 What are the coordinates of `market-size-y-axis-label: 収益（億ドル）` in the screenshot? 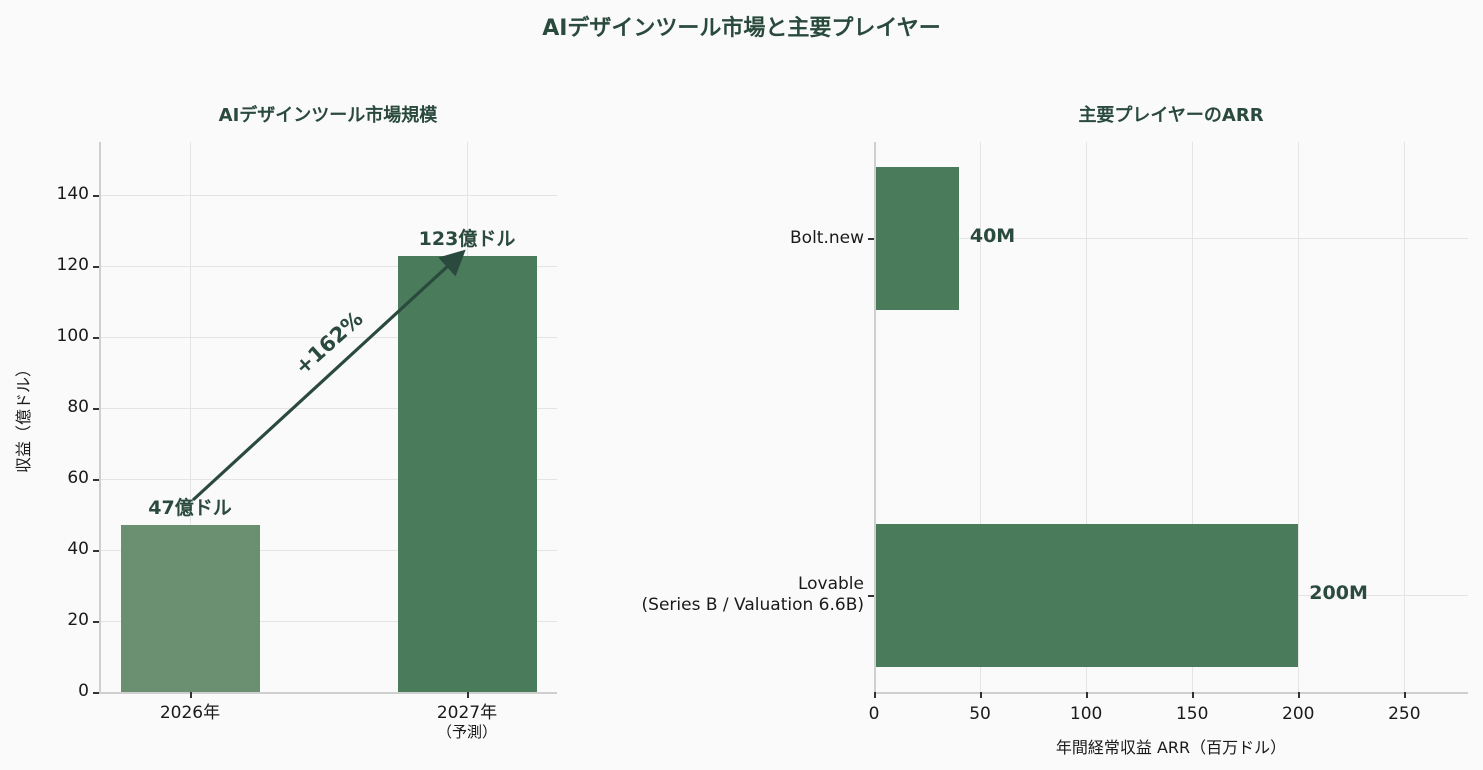 It's located at (23, 417).